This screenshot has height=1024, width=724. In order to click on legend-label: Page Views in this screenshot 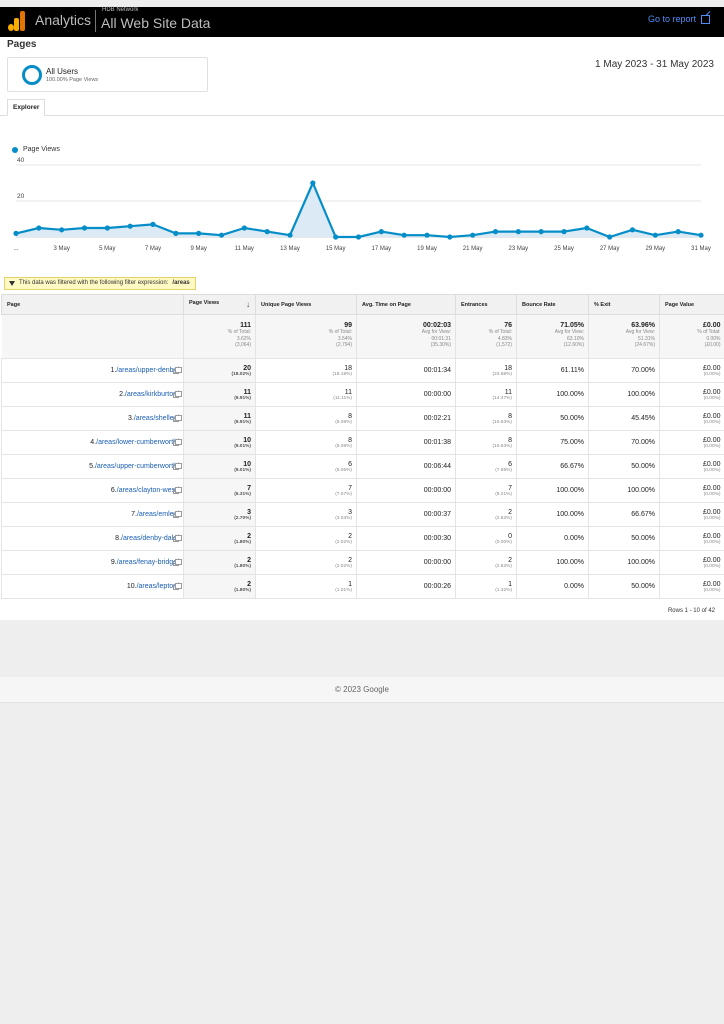, I will do `click(41, 149)`.